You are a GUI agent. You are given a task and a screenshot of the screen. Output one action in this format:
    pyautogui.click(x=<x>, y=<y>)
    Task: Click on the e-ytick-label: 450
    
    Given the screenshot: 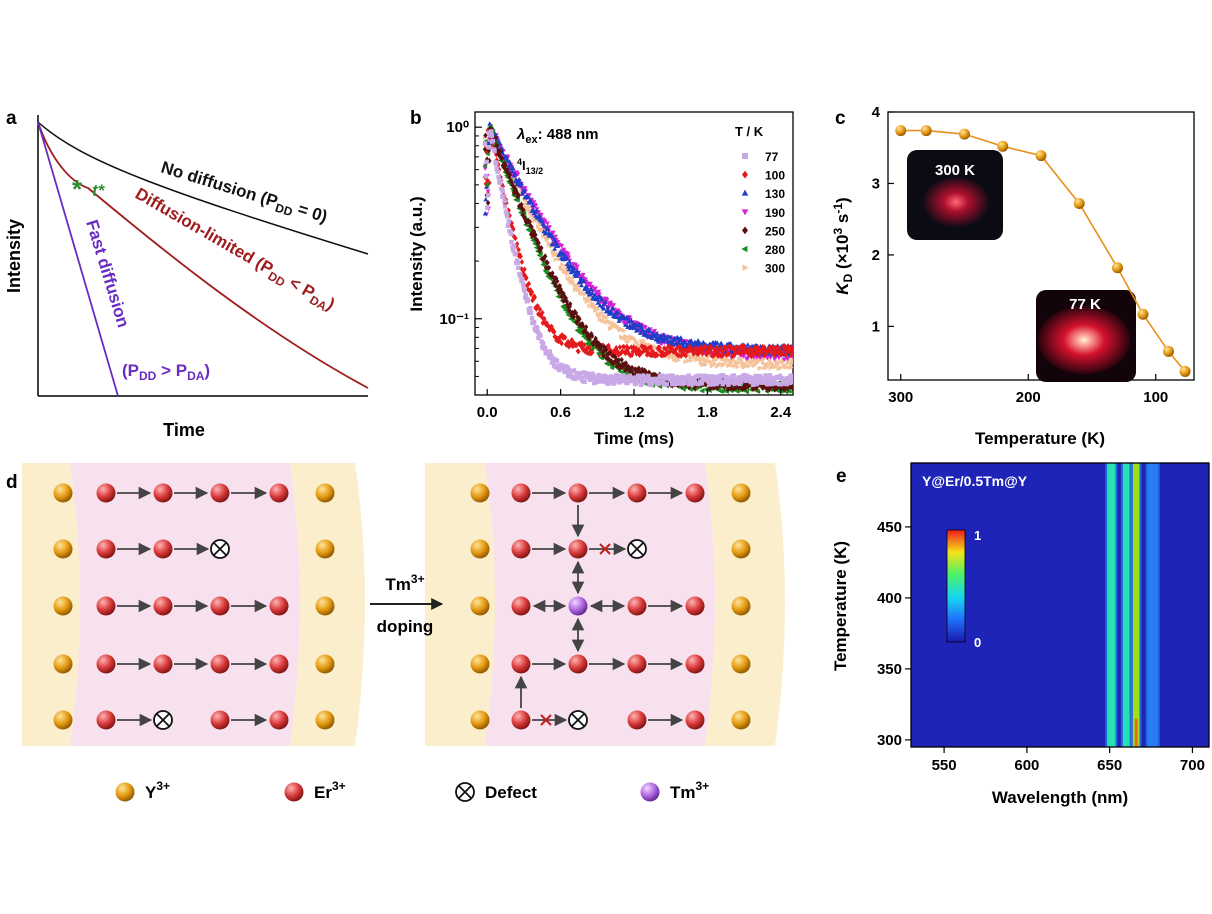 What is the action you would take?
    pyautogui.click(x=889, y=527)
    